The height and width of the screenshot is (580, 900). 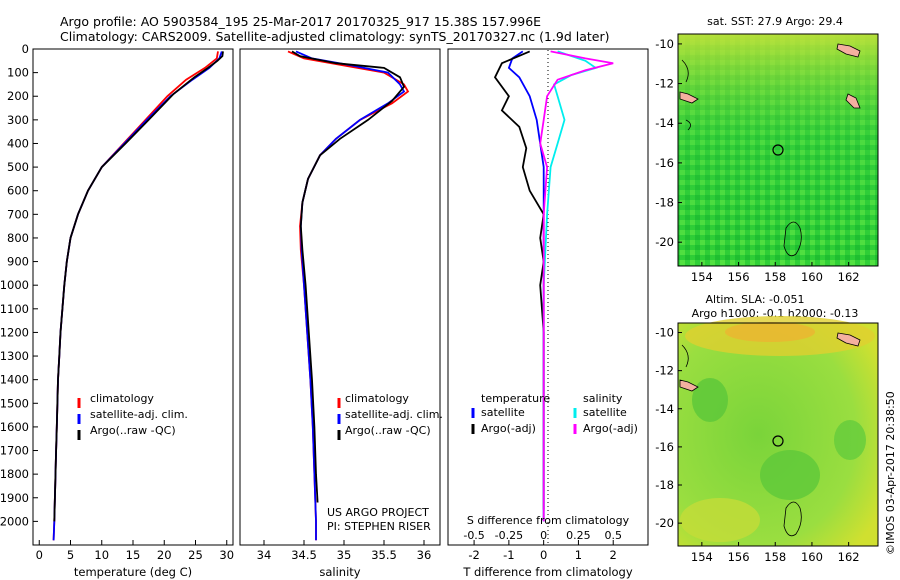 What do you see at coordinates (39, 555) in the screenshot?
I see `temperature-xtick-label-0: 0` at bounding box center [39, 555].